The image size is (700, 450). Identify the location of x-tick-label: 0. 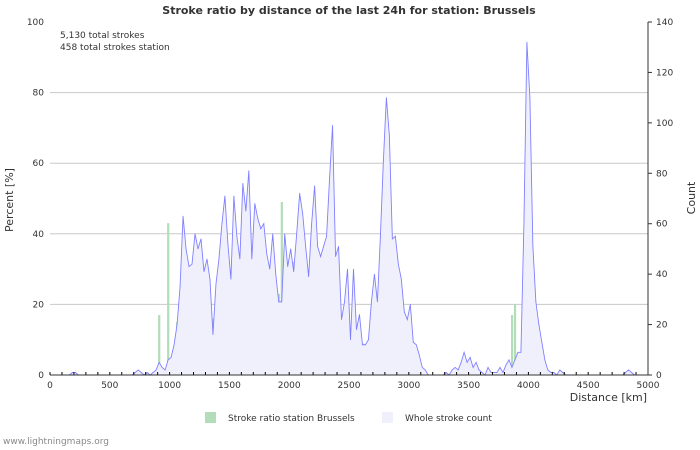
(50, 386).